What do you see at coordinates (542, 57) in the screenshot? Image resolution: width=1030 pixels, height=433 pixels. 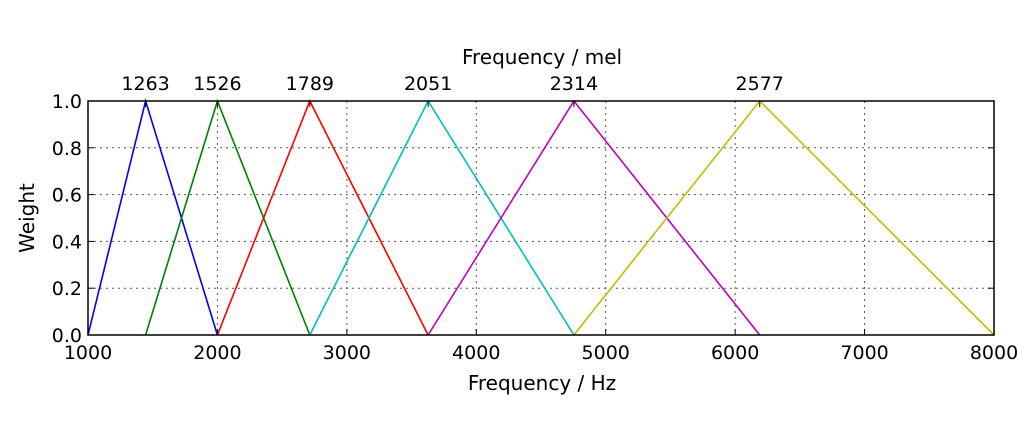 I see `top-axis-label: Frequency / mel` at bounding box center [542, 57].